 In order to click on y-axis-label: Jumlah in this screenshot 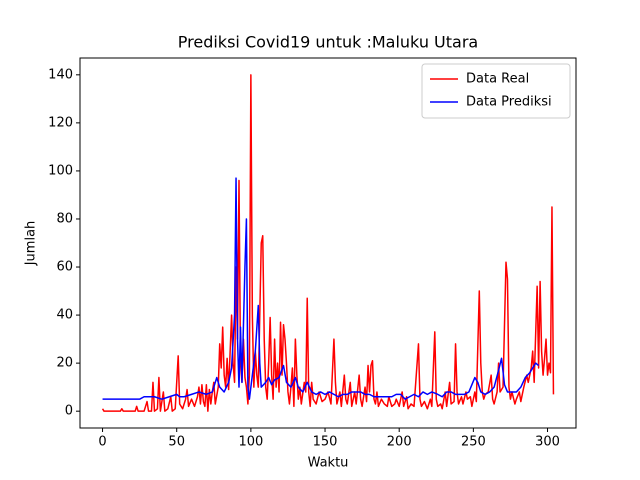, I will do `click(31, 244)`.